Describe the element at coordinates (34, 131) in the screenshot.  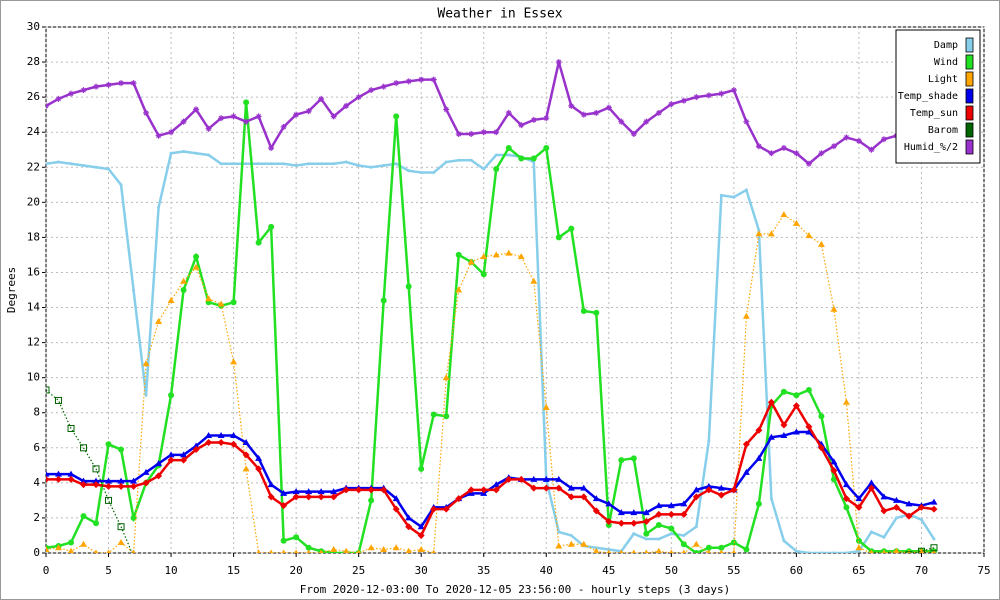
I see `y-tick-label: 24` at that location.